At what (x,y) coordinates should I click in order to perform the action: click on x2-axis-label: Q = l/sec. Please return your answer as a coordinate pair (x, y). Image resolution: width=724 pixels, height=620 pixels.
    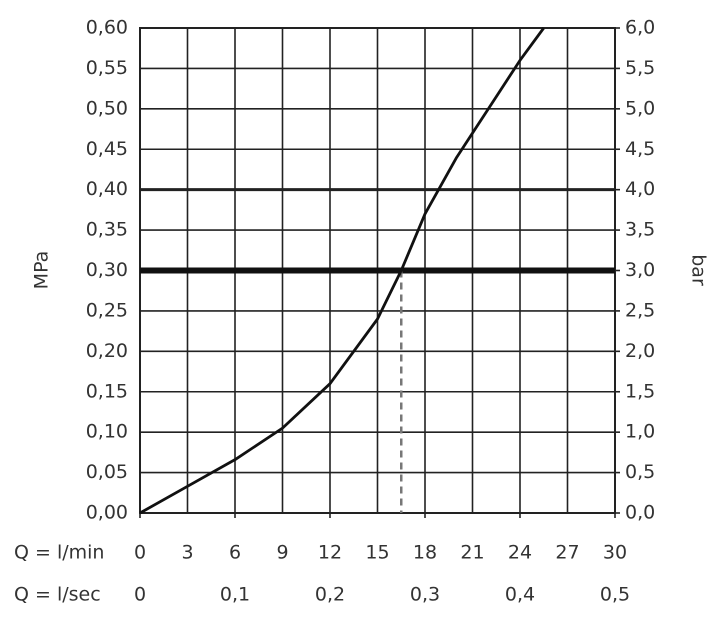
    Looking at the image, I should click on (57, 595).